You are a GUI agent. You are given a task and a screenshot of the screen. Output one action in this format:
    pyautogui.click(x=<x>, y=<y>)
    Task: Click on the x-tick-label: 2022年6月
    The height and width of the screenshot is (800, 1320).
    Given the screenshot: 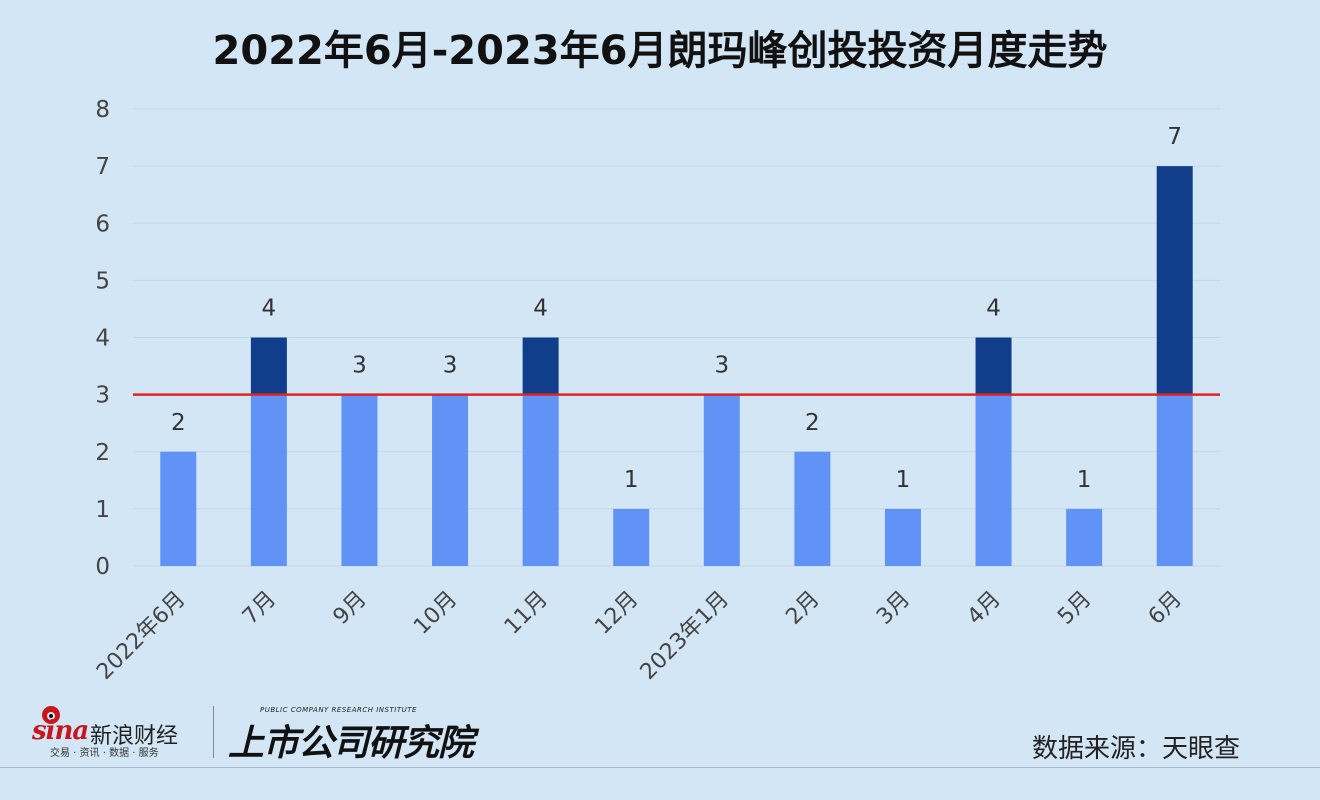 What is the action you would take?
    pyautogui.click(x=141, y=636)
    